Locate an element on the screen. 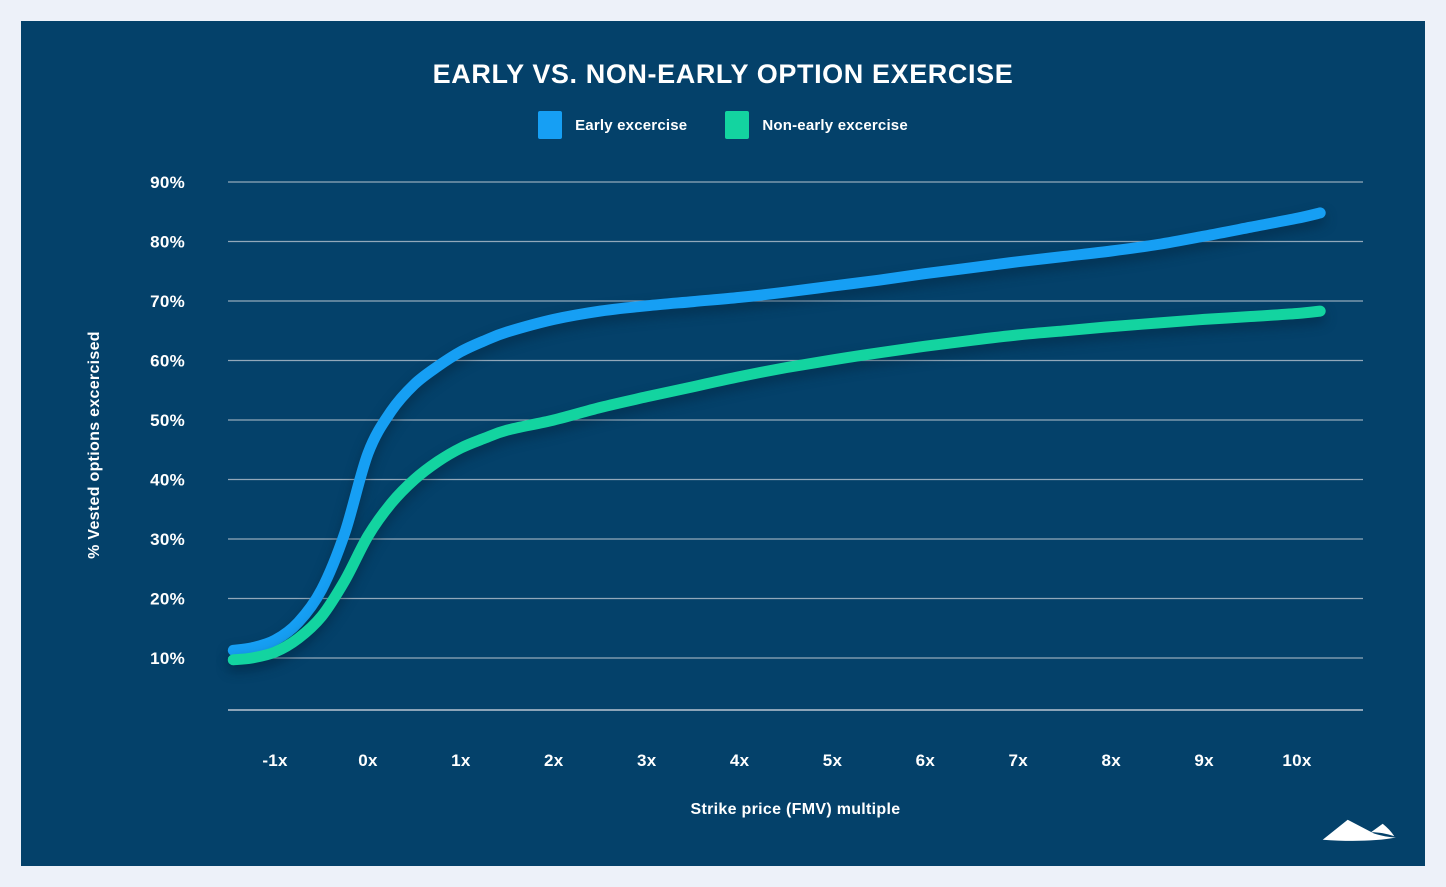 This screenshot has height=887, width=1446. y-tick-label: 20% is located at coordinates (167, 599).